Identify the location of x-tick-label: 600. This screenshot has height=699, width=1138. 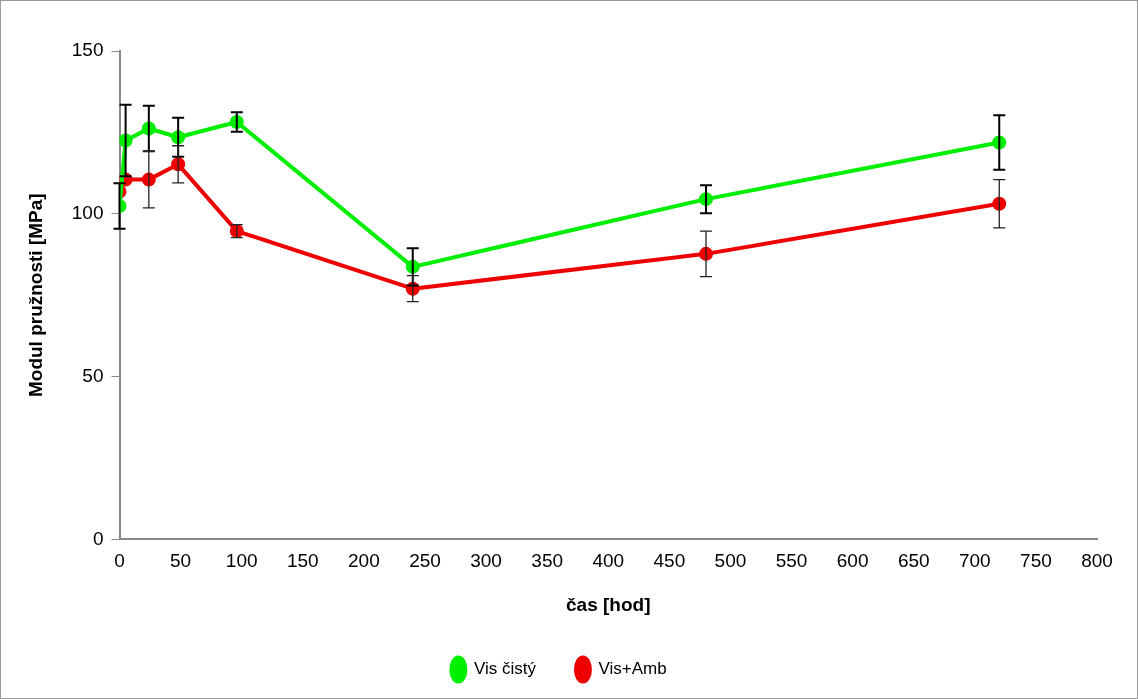
(852, 561).